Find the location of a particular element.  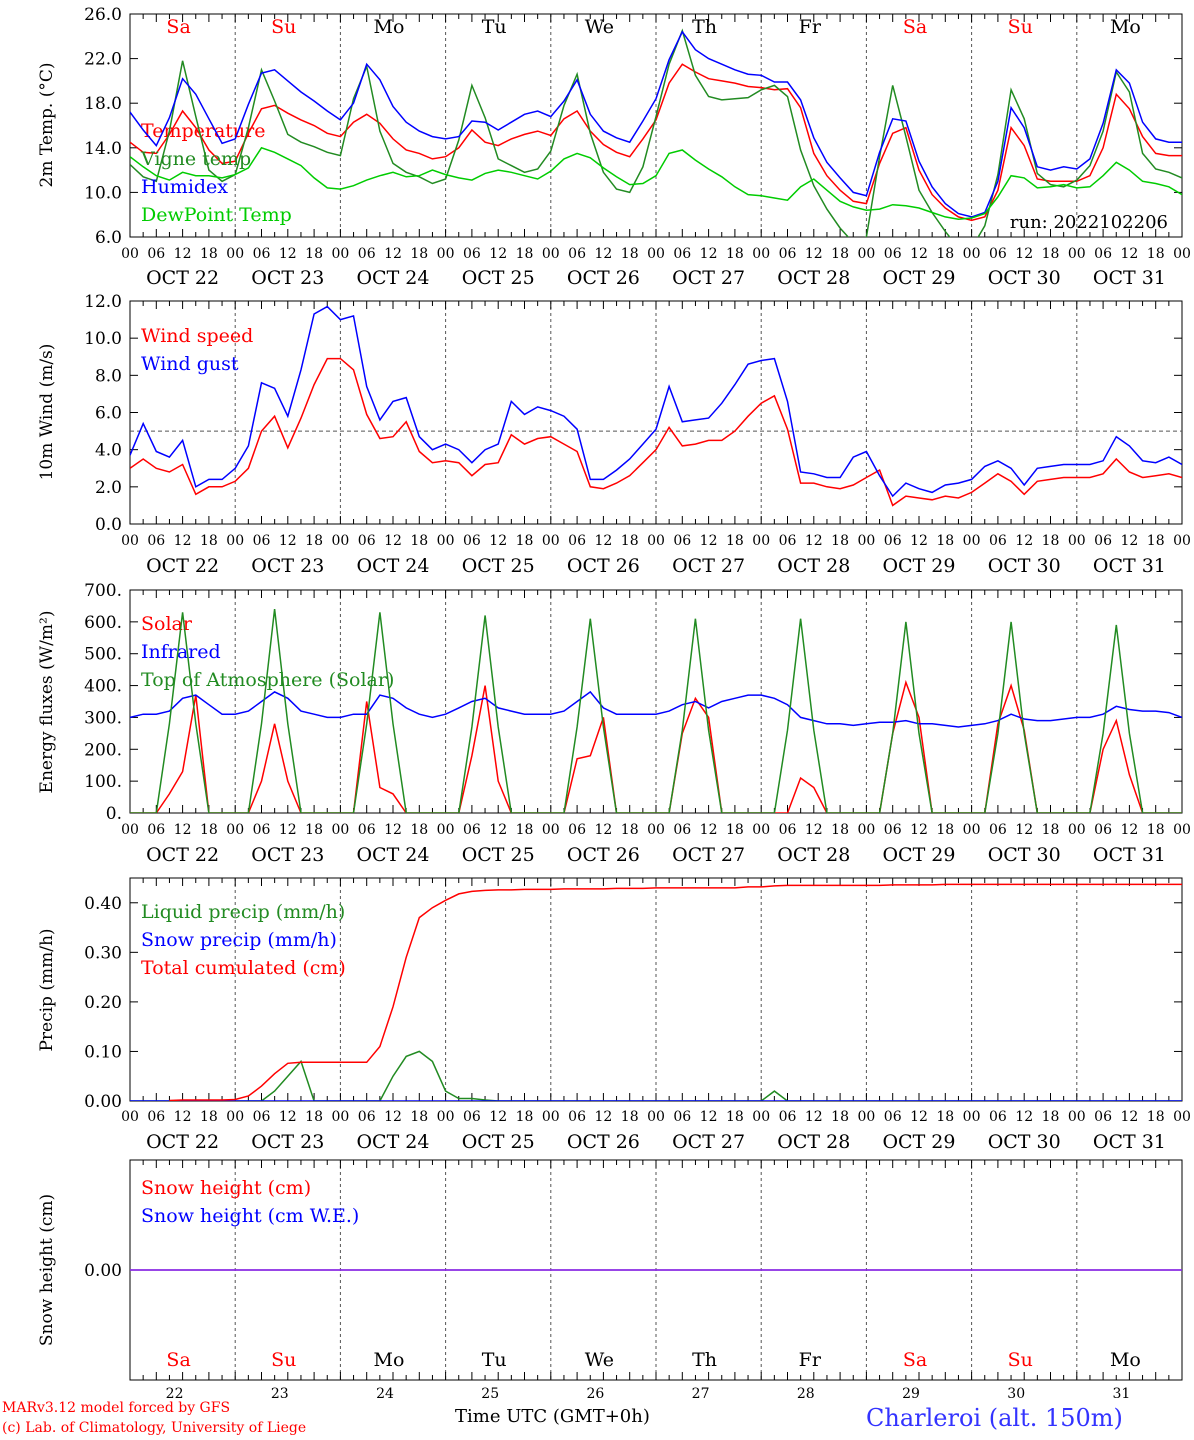

series-line-wind-speed is located at coordinates (656, 432).